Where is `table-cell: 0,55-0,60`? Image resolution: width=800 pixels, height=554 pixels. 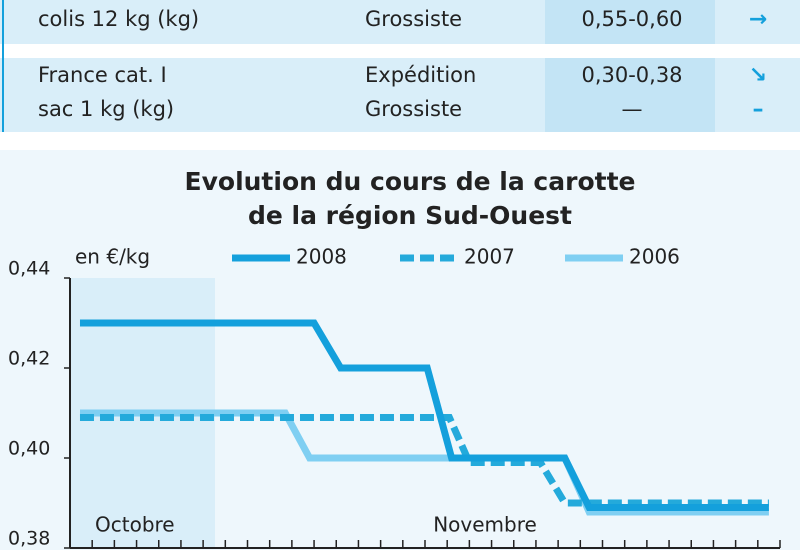 table-cell: 0,55-0,60 is located at coordinates (631, 19).